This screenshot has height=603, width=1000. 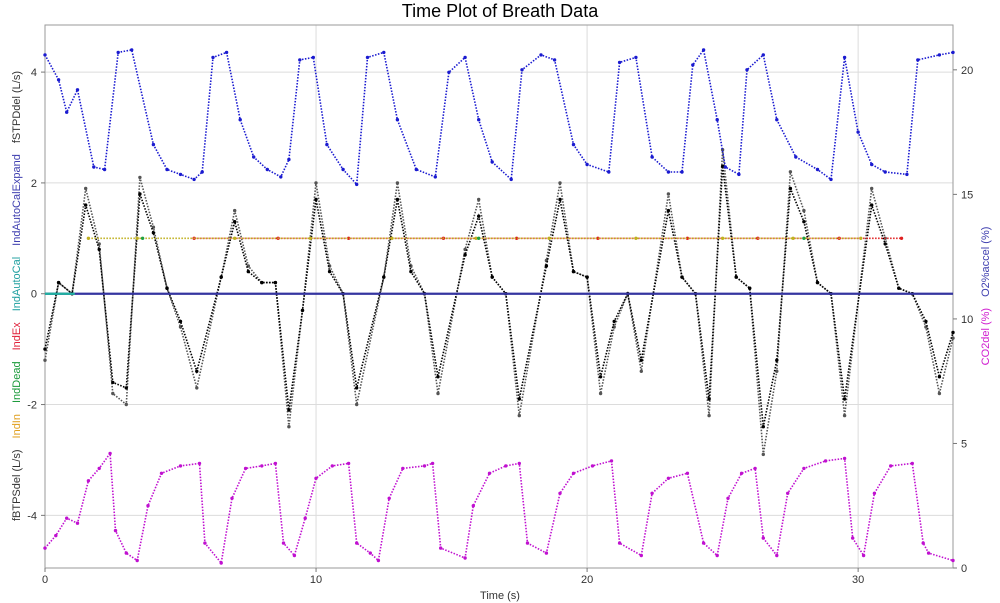 What do you see at coordinates (17, 431) in the screenshot?
I see `left-axis-label: IndIn` at bounding box center [17, 431].